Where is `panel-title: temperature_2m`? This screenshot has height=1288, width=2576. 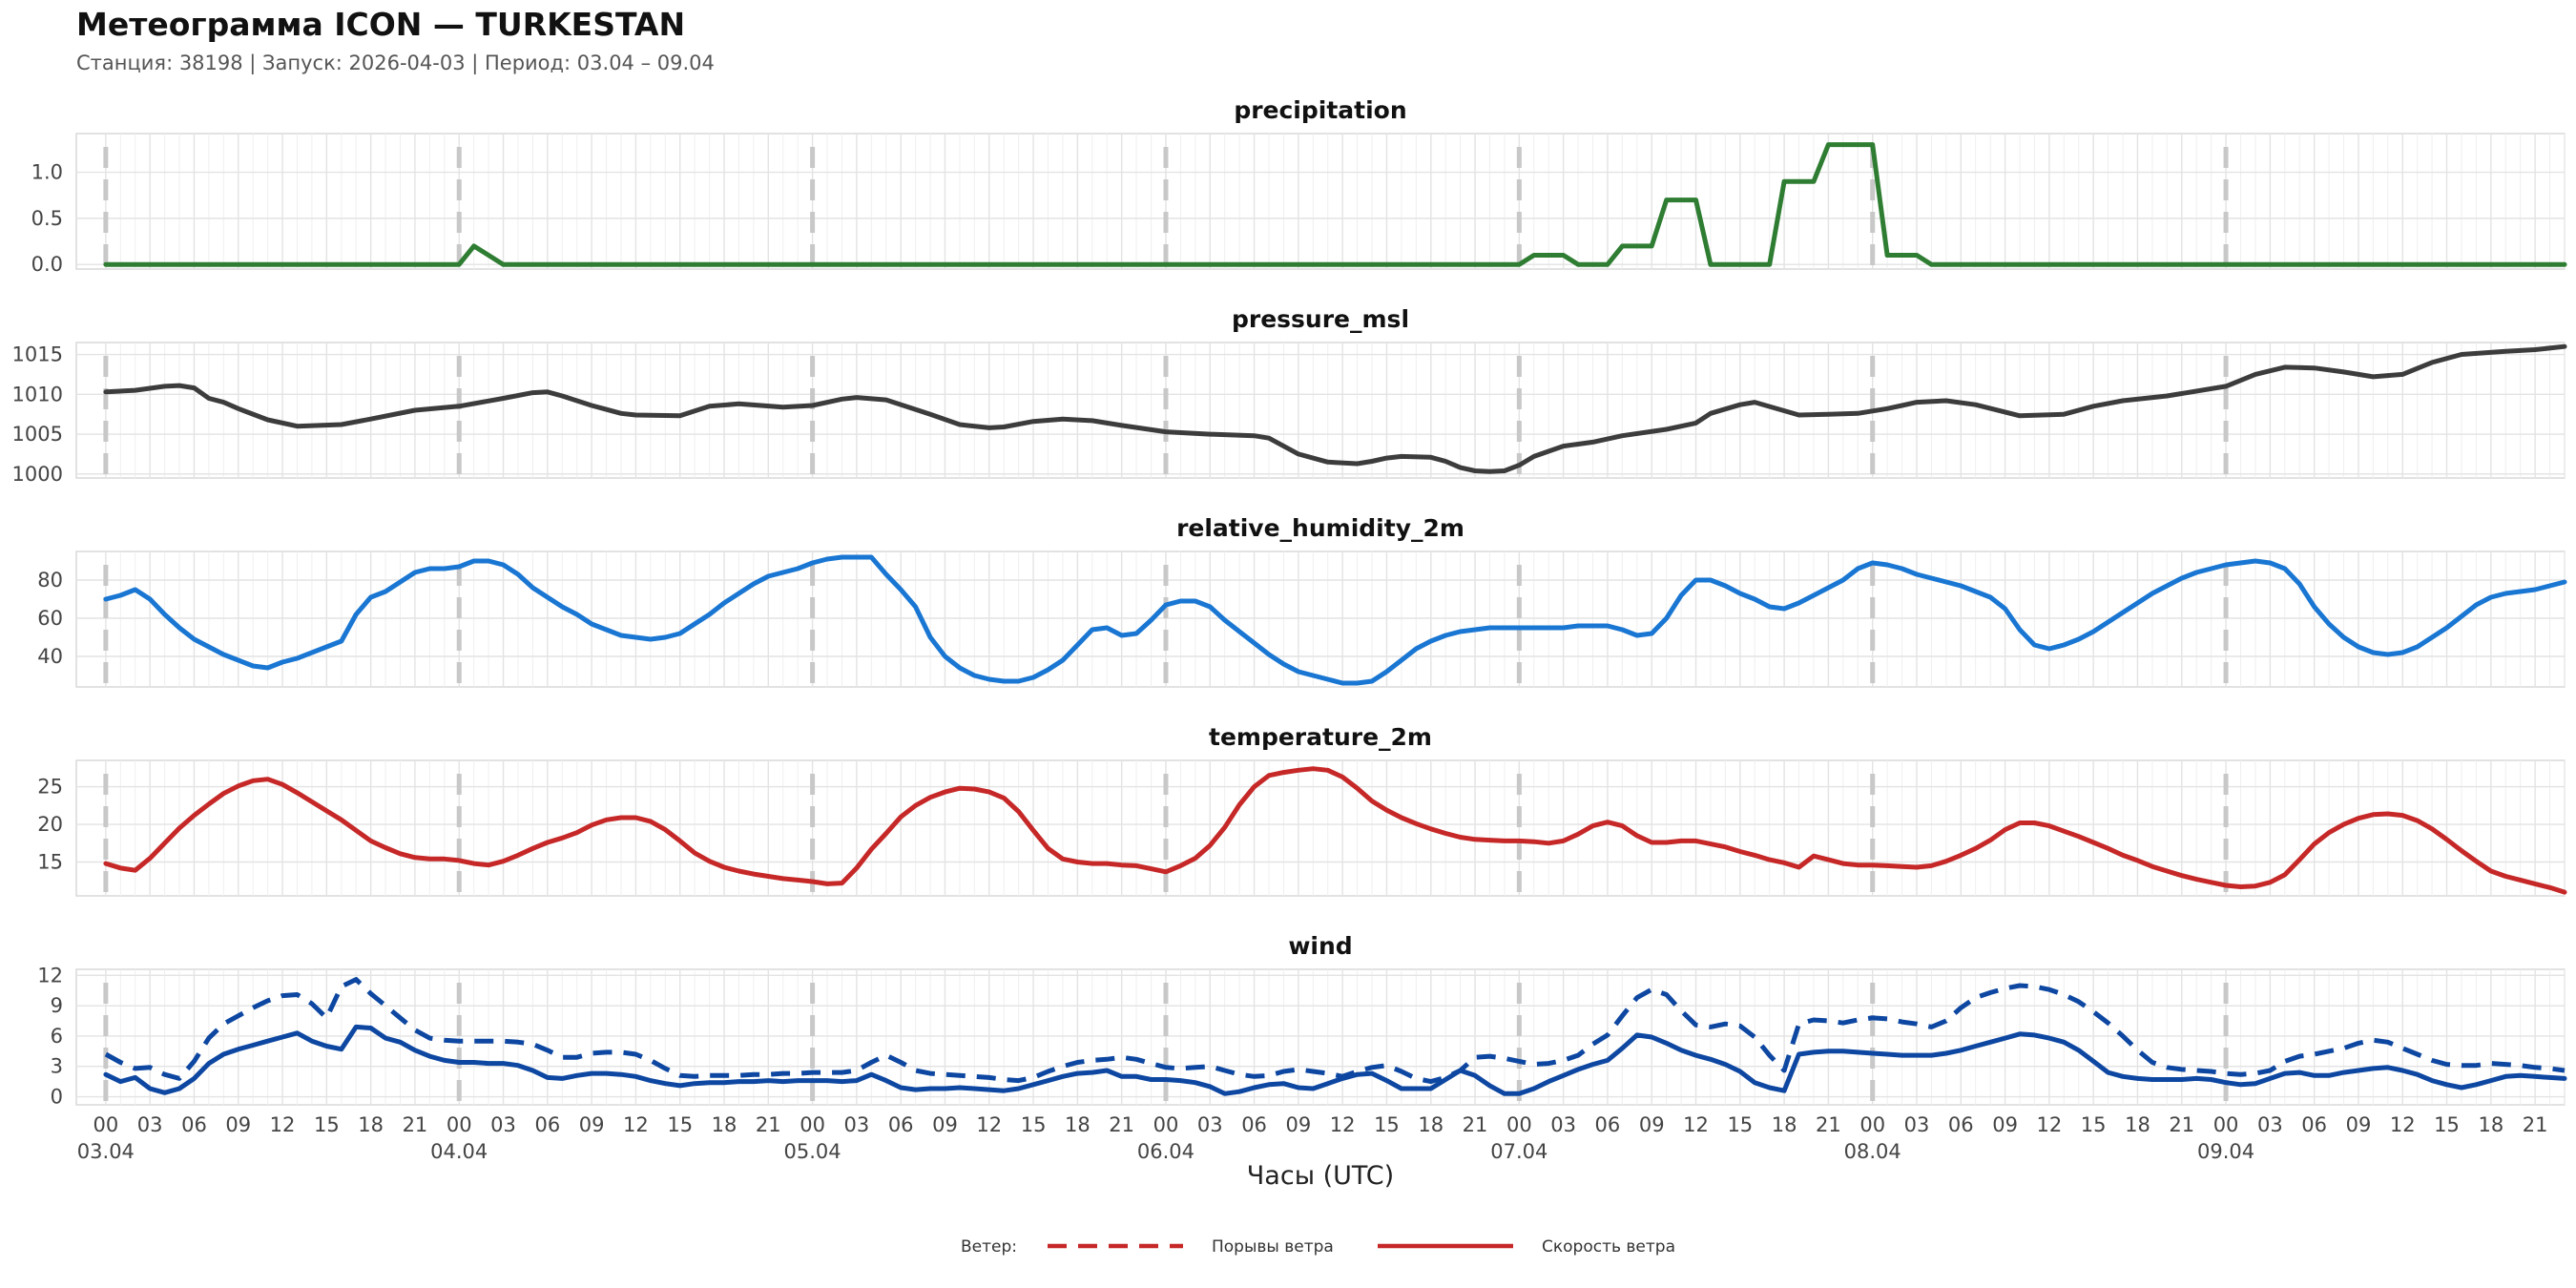 panel-title: temperature_2m is located at coordinates (1320, 737).